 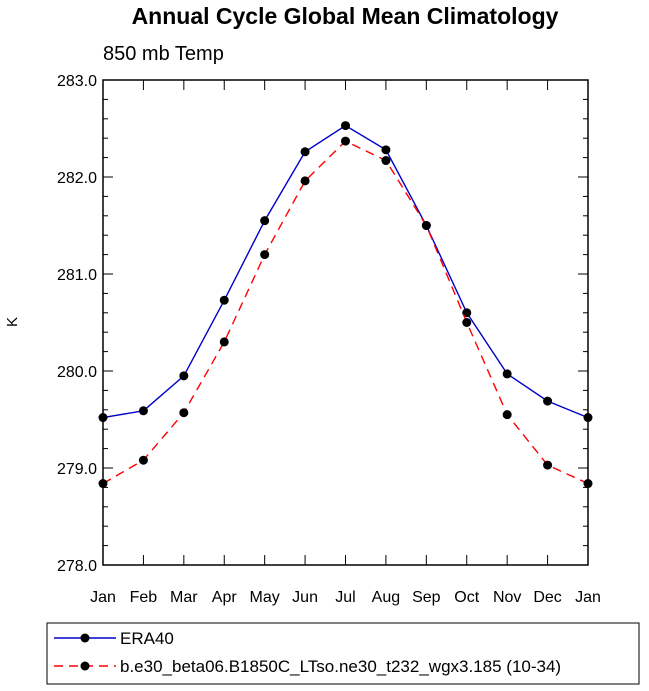 I want to click on chart-subtitle: 850 mb Temp, so click(x=163, y=54).